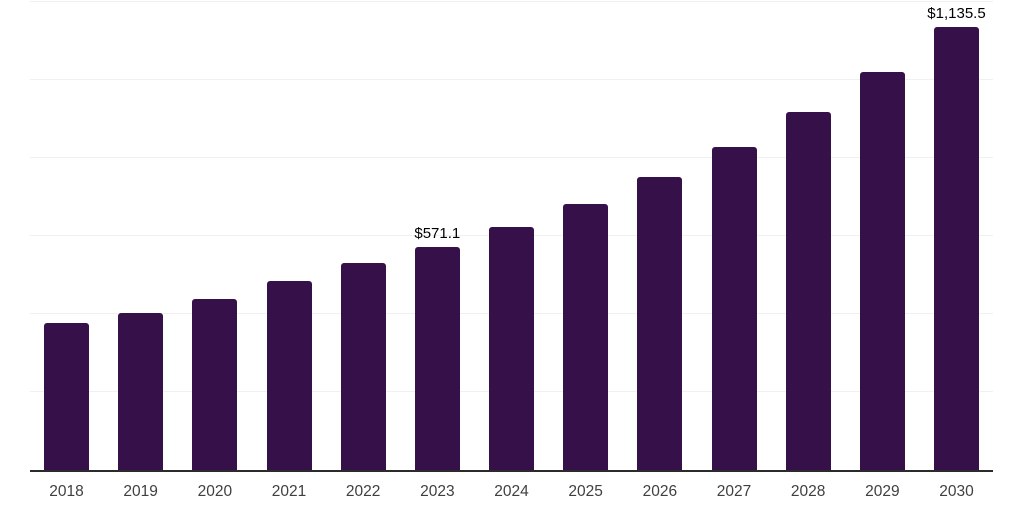 Image resolution: width=1024 pixels, height=512 pixels. I want to click on x-tick-label-2029: 2029, so click(882, 491).